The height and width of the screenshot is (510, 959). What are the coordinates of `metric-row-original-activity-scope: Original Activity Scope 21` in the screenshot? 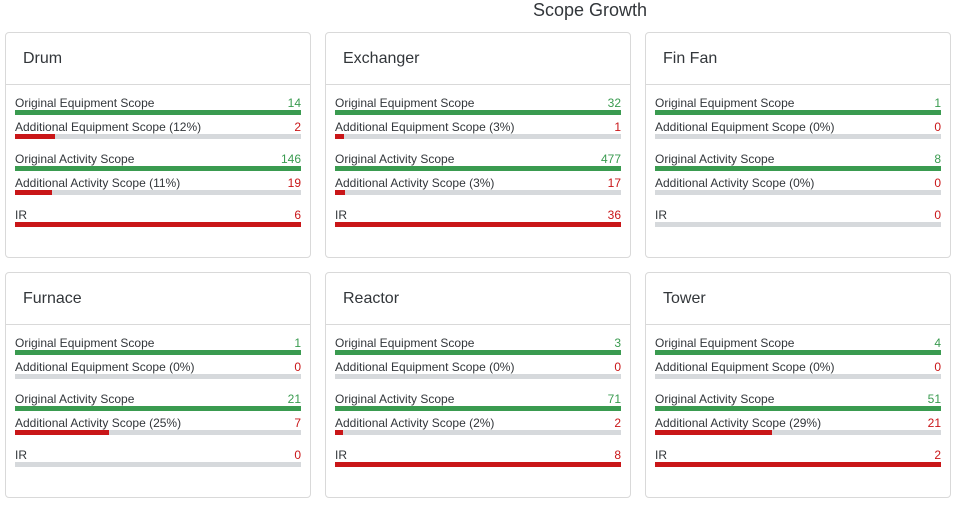 It's located at (158, 399).